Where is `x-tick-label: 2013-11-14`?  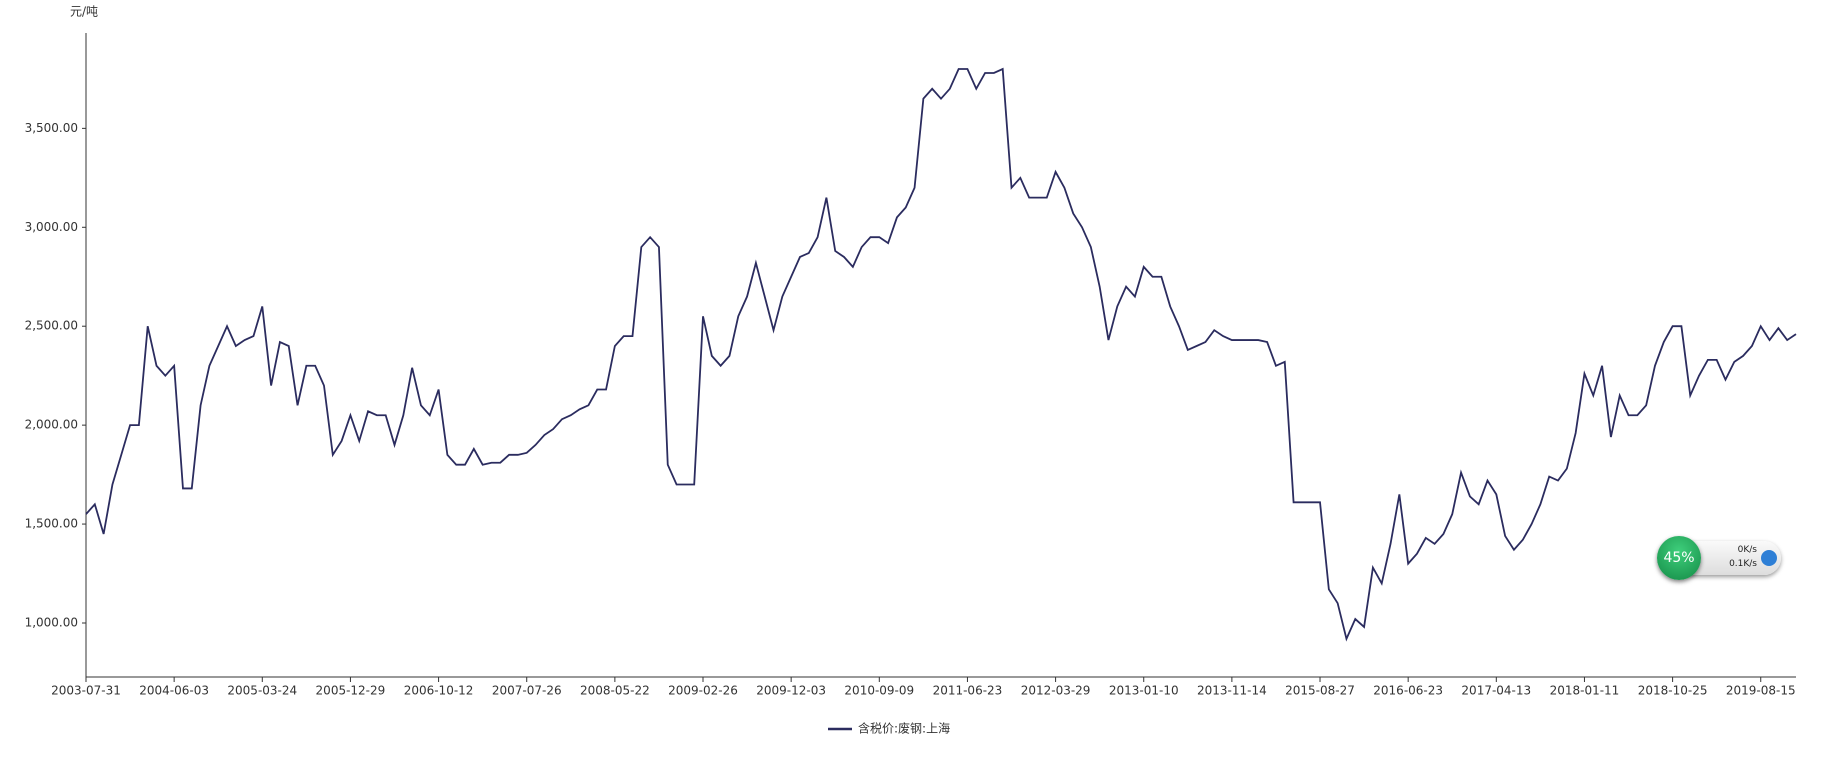 x-tick-label: 2013-11-14 is located at coordinates (1232, 691).